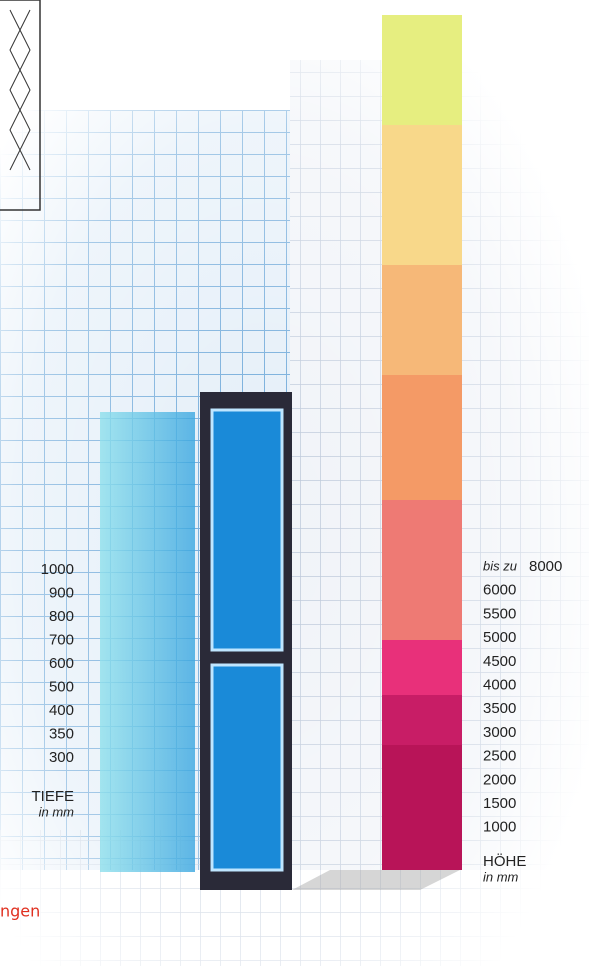  I want to click on height-value: 2500, so click(499, 756).